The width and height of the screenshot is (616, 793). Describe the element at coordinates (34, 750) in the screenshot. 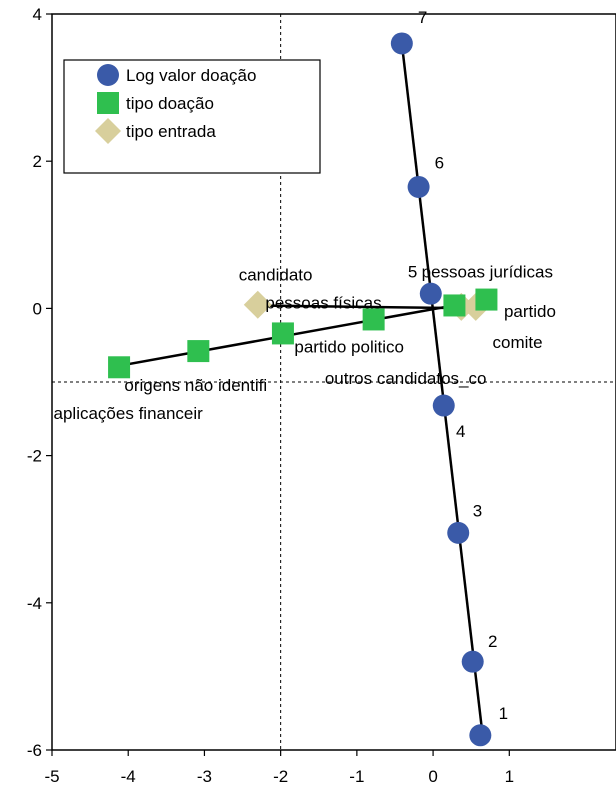

I see `y-tick-label: -6` at that location.